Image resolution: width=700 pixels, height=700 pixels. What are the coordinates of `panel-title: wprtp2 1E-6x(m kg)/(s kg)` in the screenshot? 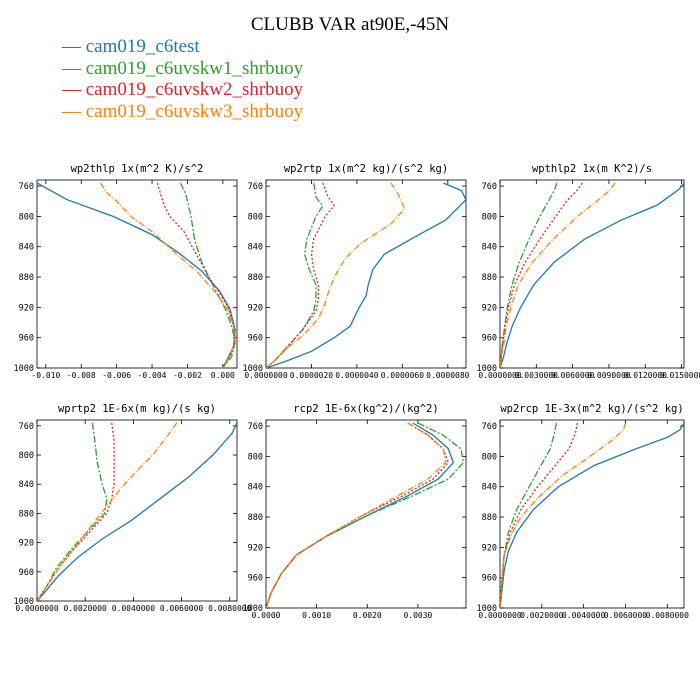 It's located at (137, 409).